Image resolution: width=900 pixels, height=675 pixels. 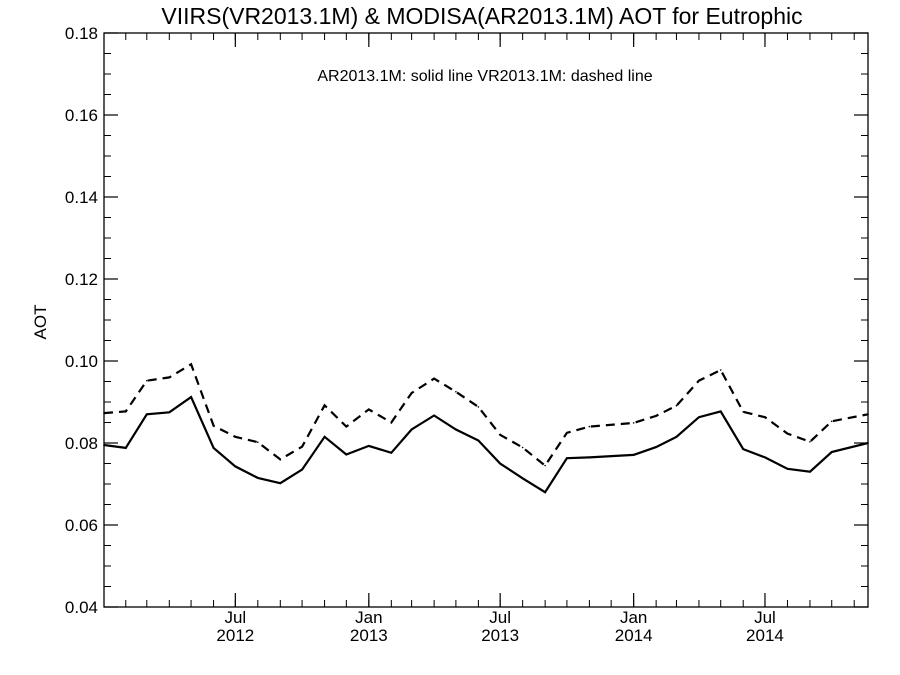 What do you see at coordinates (81, 115) in the screenshot?
I see `y-tick-label: 0.16` at bounding box center [81, 115].